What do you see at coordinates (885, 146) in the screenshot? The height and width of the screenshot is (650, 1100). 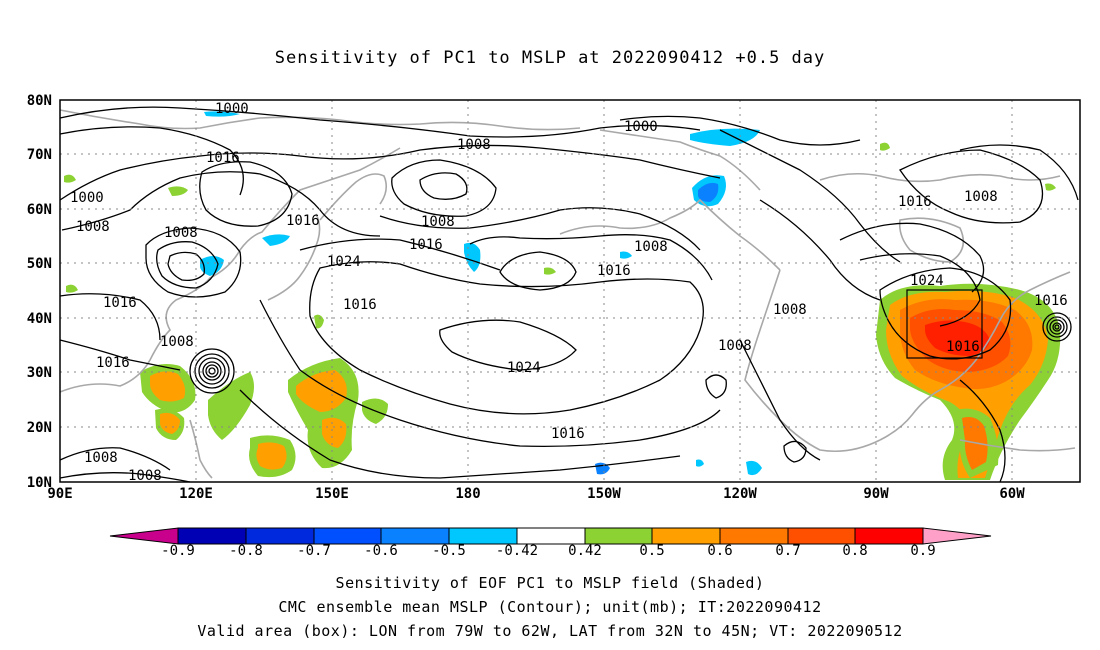 I see `shade-arctic-green` at bounding box center [885, 146].